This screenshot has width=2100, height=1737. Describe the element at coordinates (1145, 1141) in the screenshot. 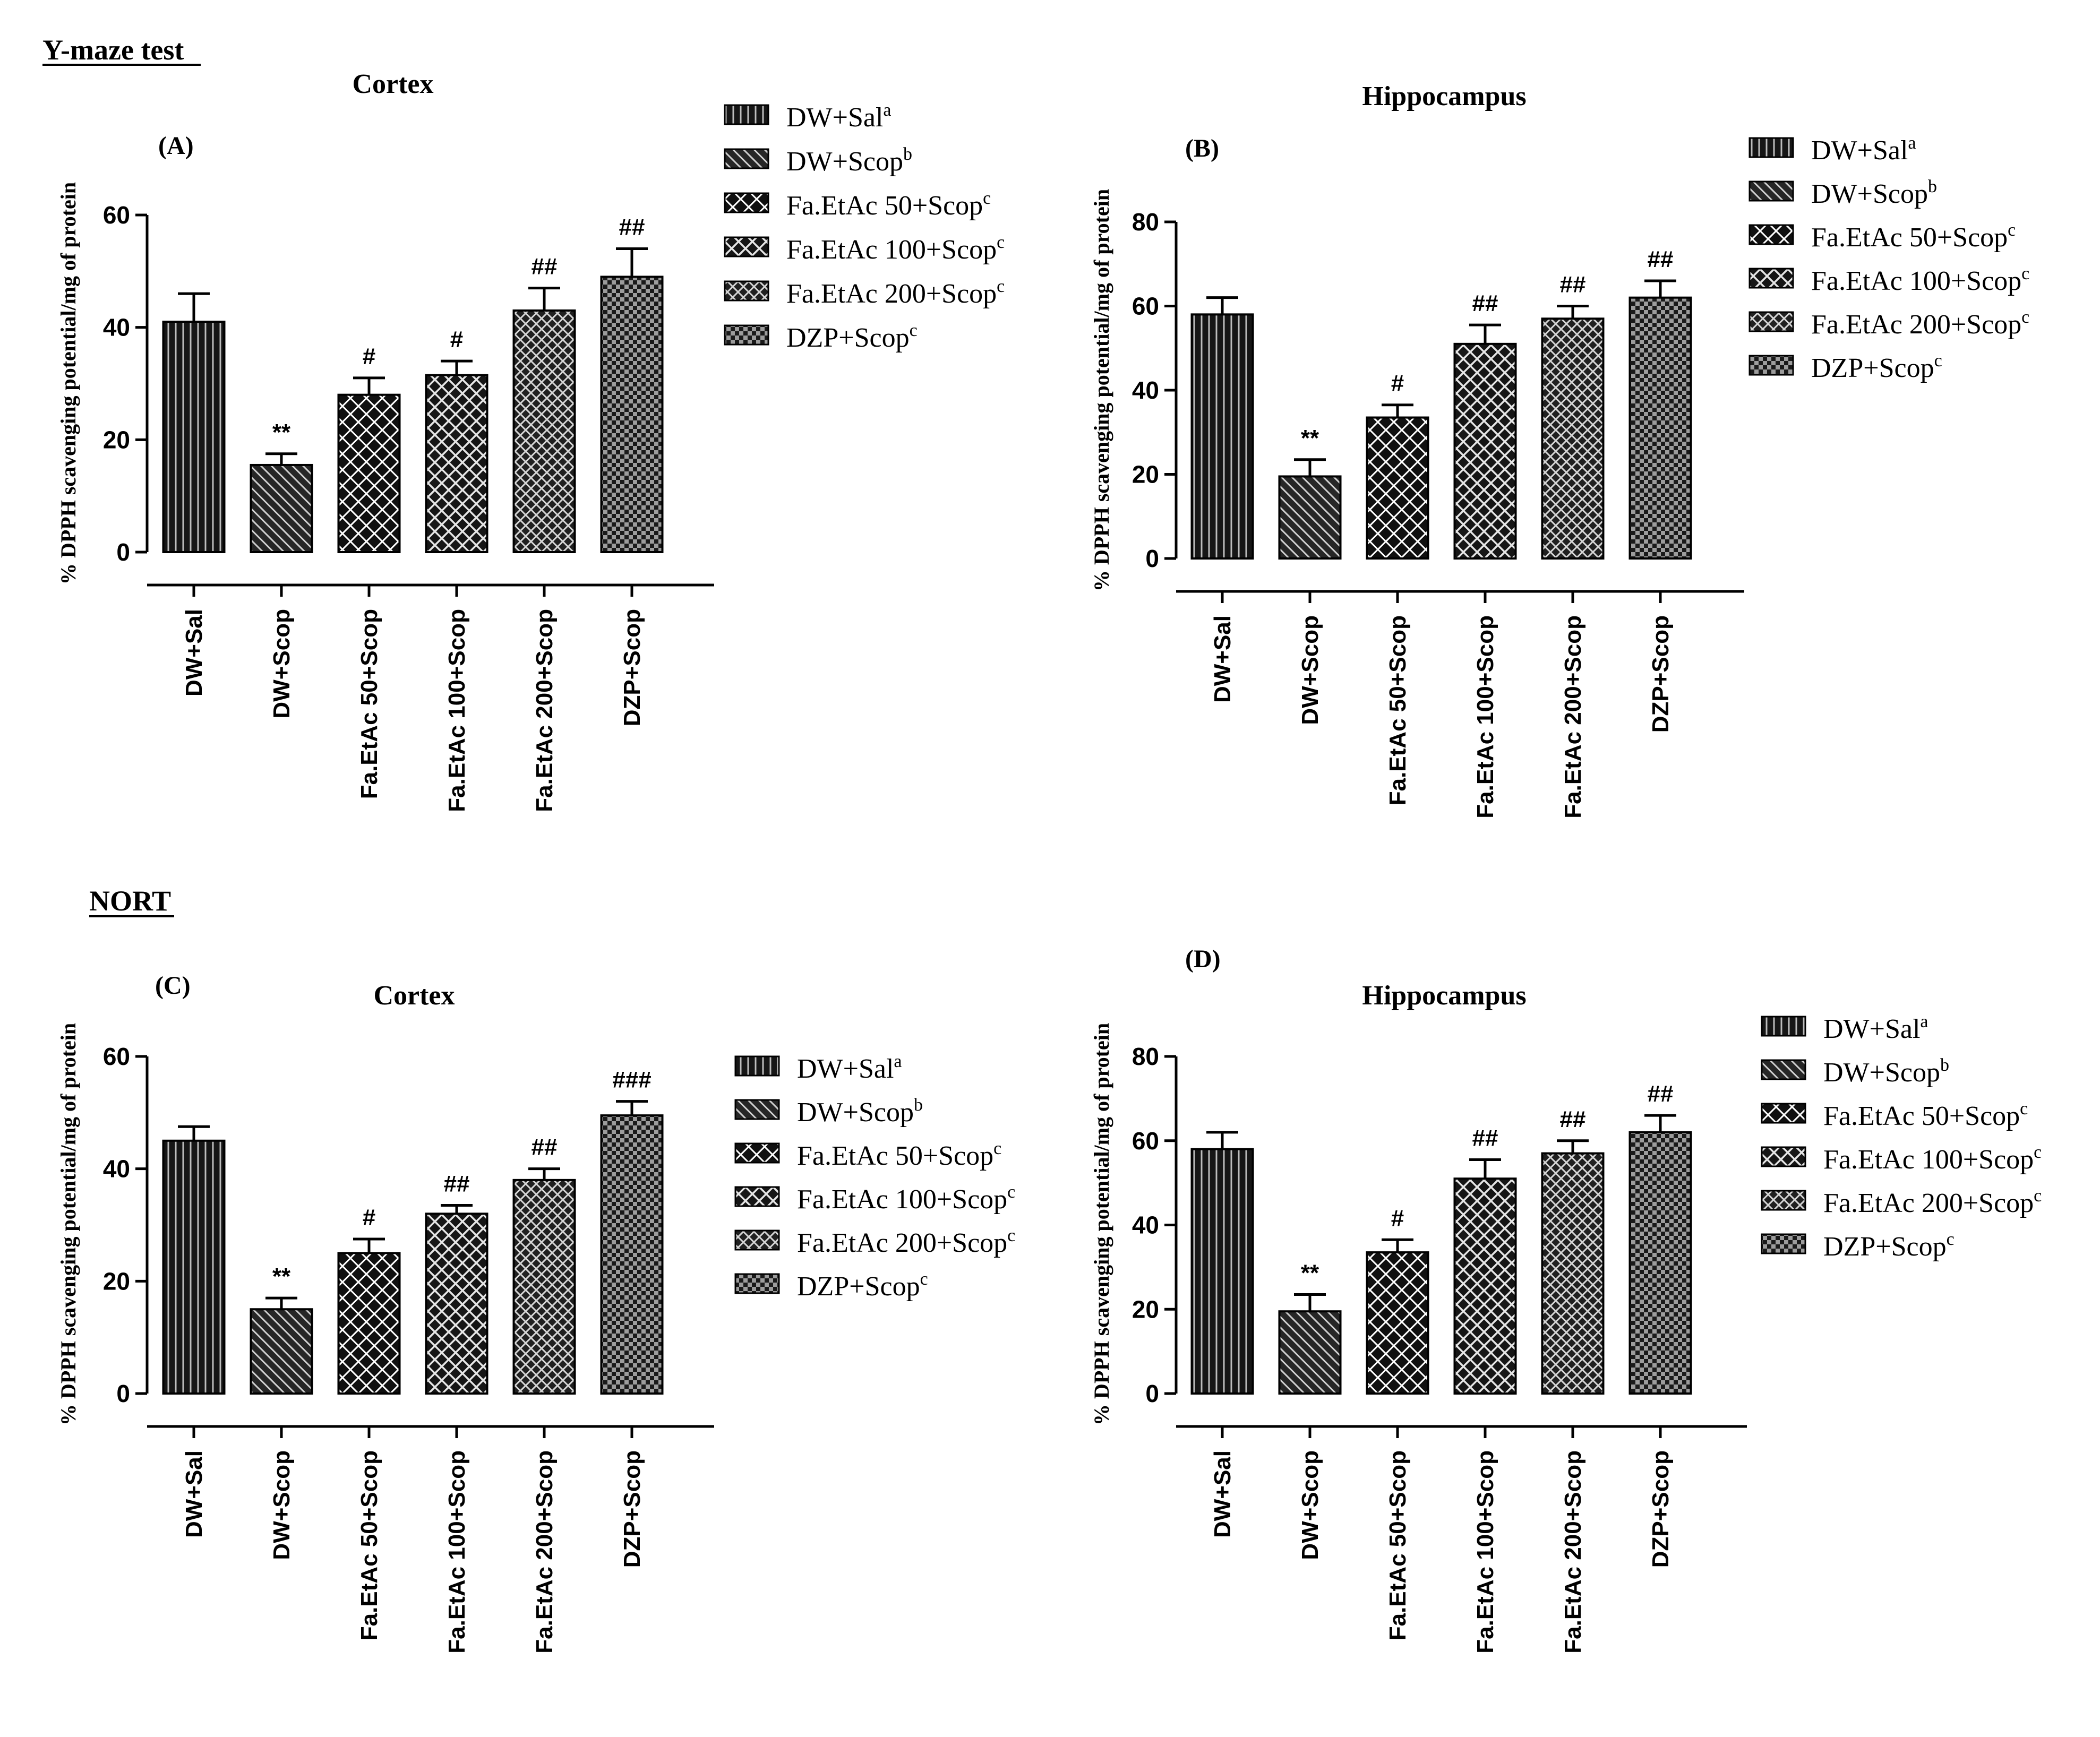

I see `y-tick-label: 60` at that location.